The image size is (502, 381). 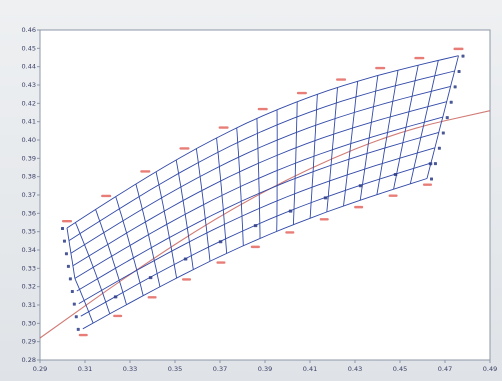 What do you see at coordinates (29, 177) in the screenshot?
I see `y-tick-label: 0.38` at bounding box center [29, 177].